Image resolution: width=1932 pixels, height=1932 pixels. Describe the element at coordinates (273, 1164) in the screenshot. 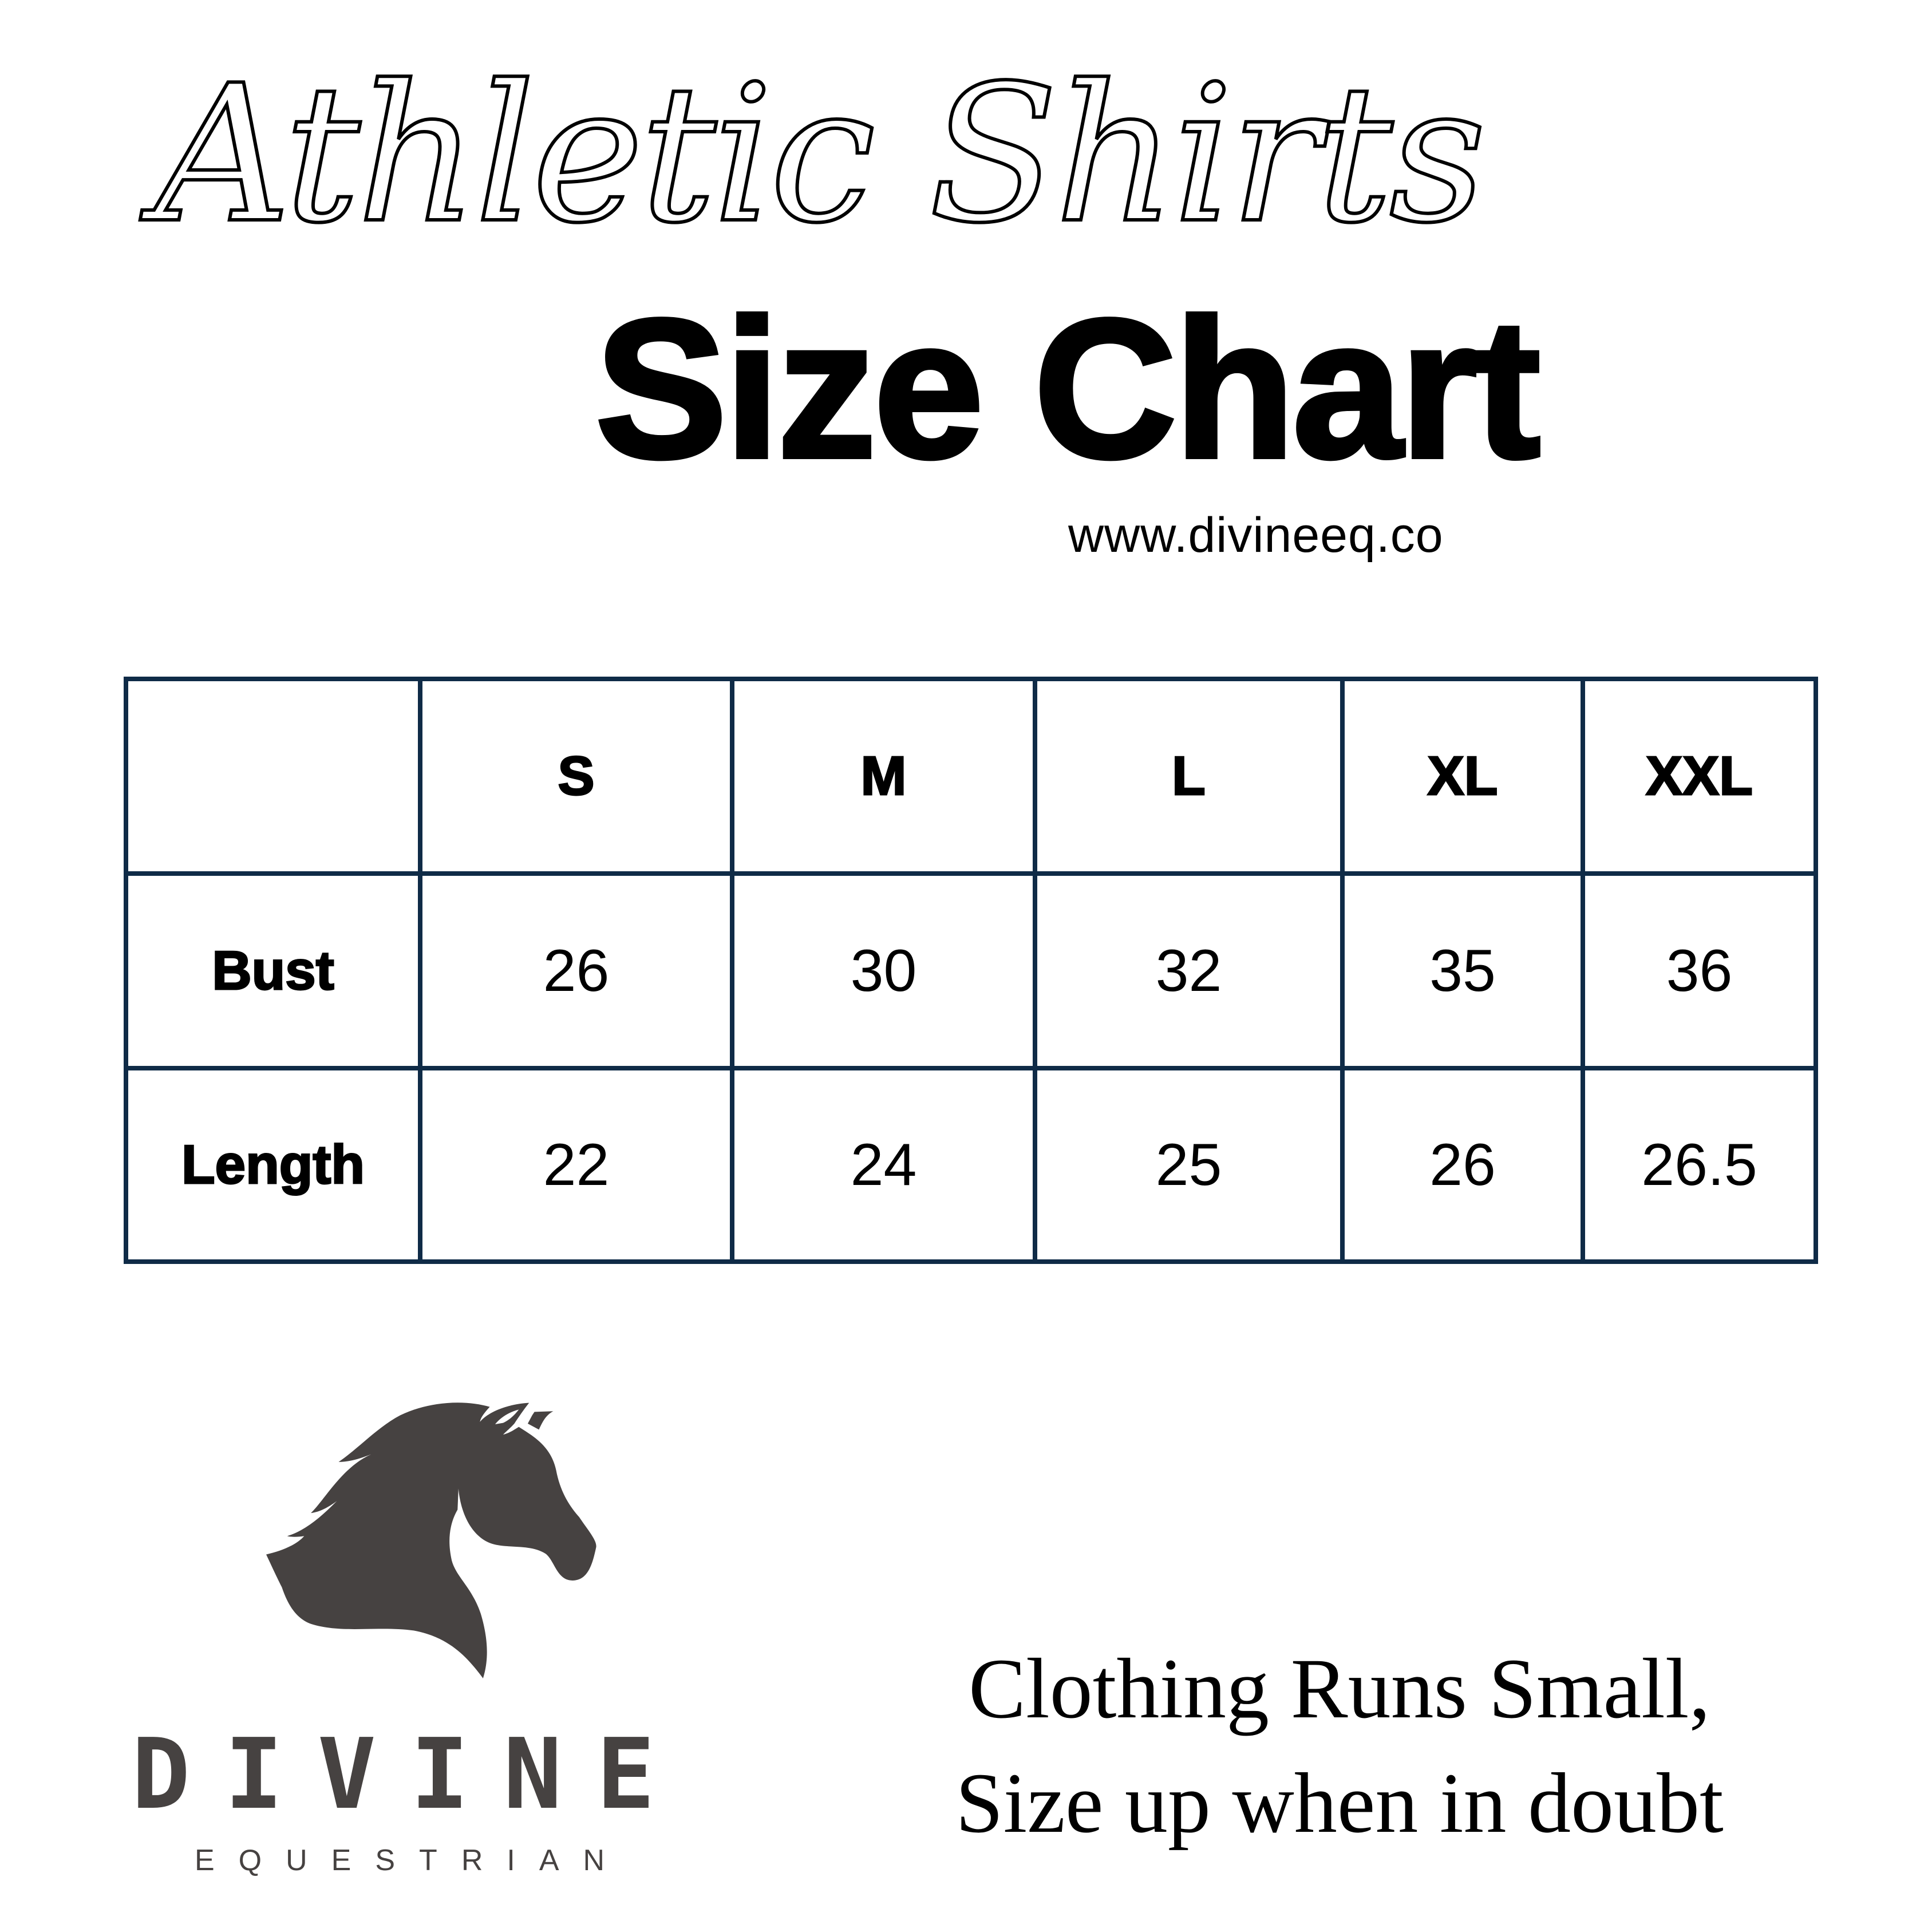

I see `row-label-length: Length` at that location.